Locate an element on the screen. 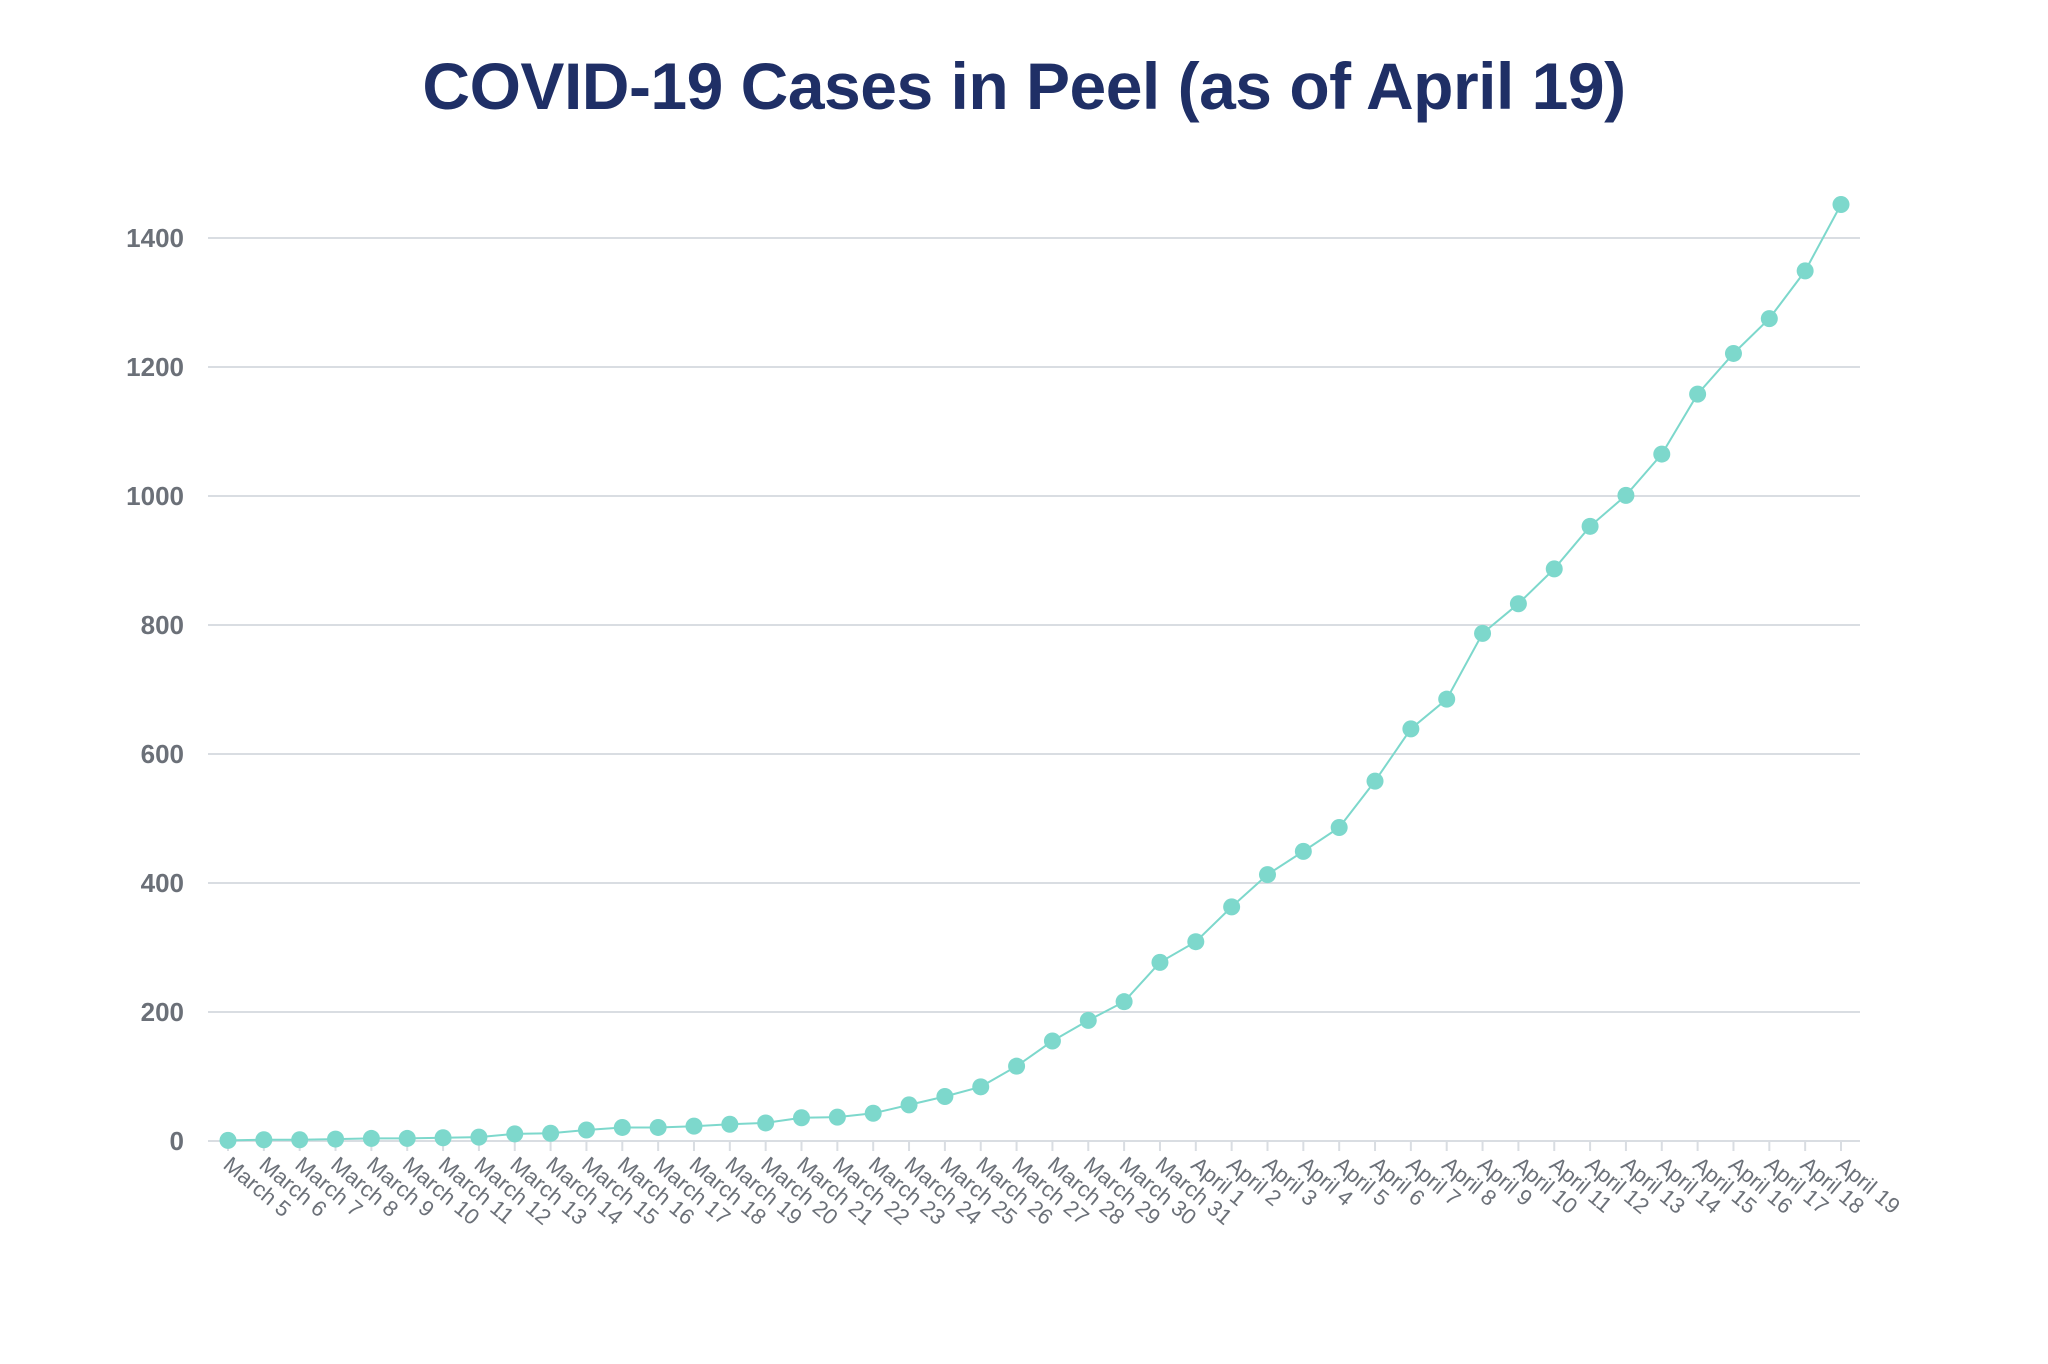  y-axis-ticks: 0 200 400 600 800 1000 1200 1400 is located at coordinates (155, 689).